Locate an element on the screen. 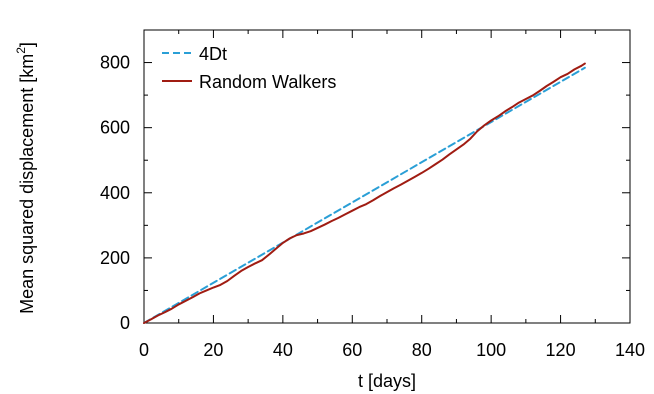 The width and height of the screenshot is (654, 394). x-tick-label: 0 is located at coordinates (144, 350).